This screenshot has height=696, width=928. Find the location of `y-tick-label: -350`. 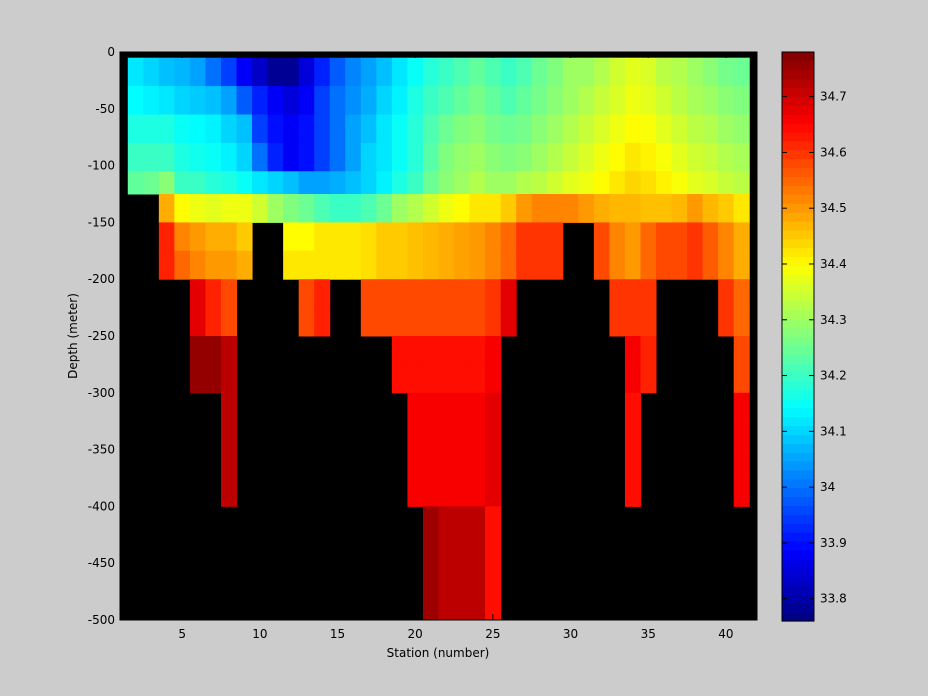

y-tick-label: -350 is located at coordinates (101, 450).